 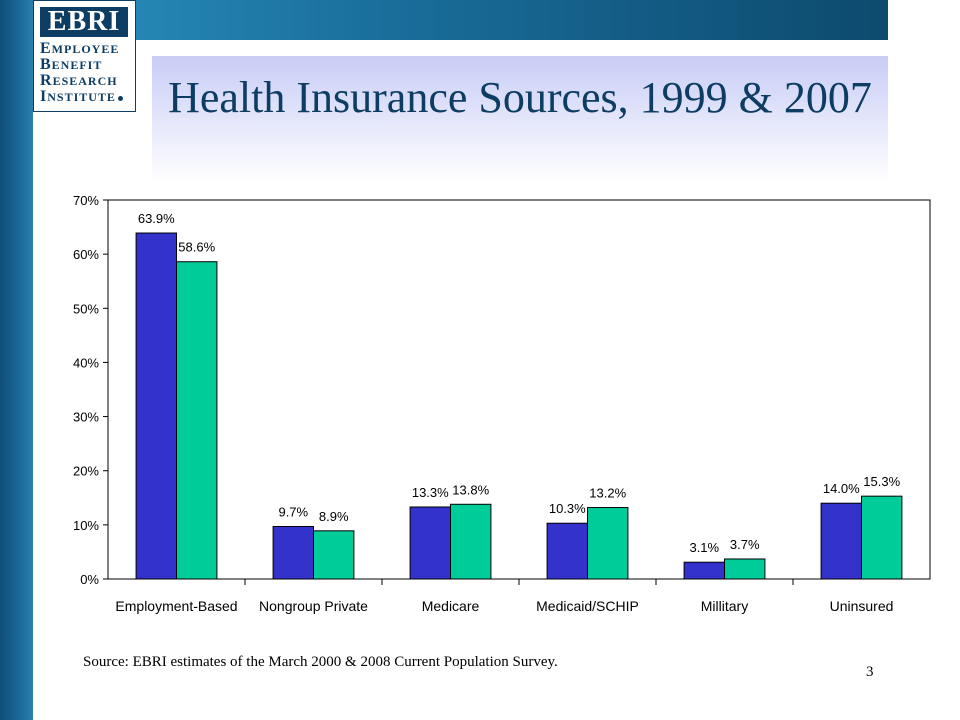 What do you see at coordinates (86, 471) in the screenshot?
I see `y-tick-label: 20%` at bounding box center [86, 471].